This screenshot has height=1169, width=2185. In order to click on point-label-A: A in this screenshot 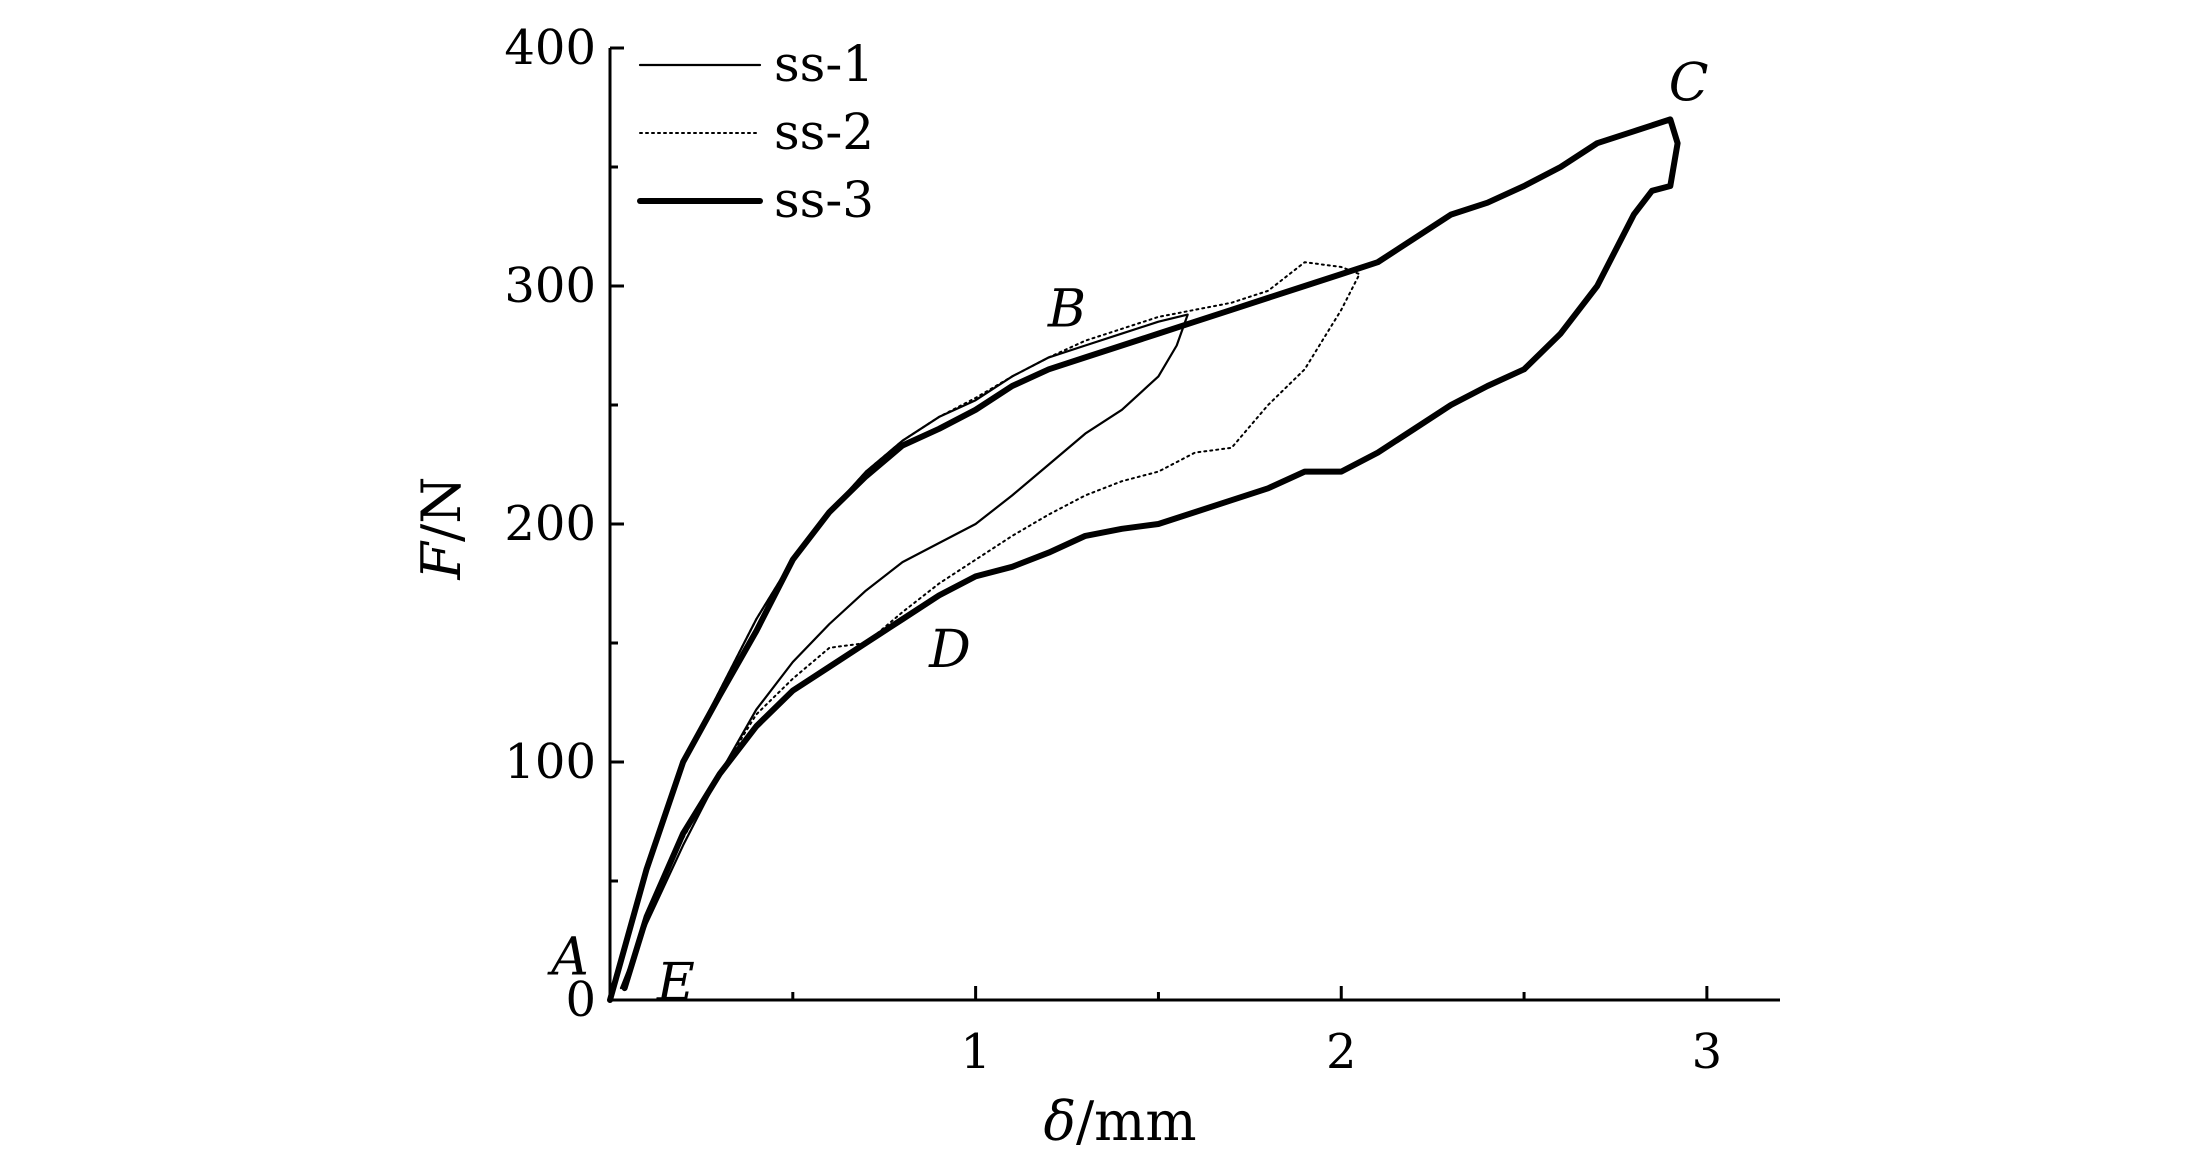, I will do `click(568, 957)`.